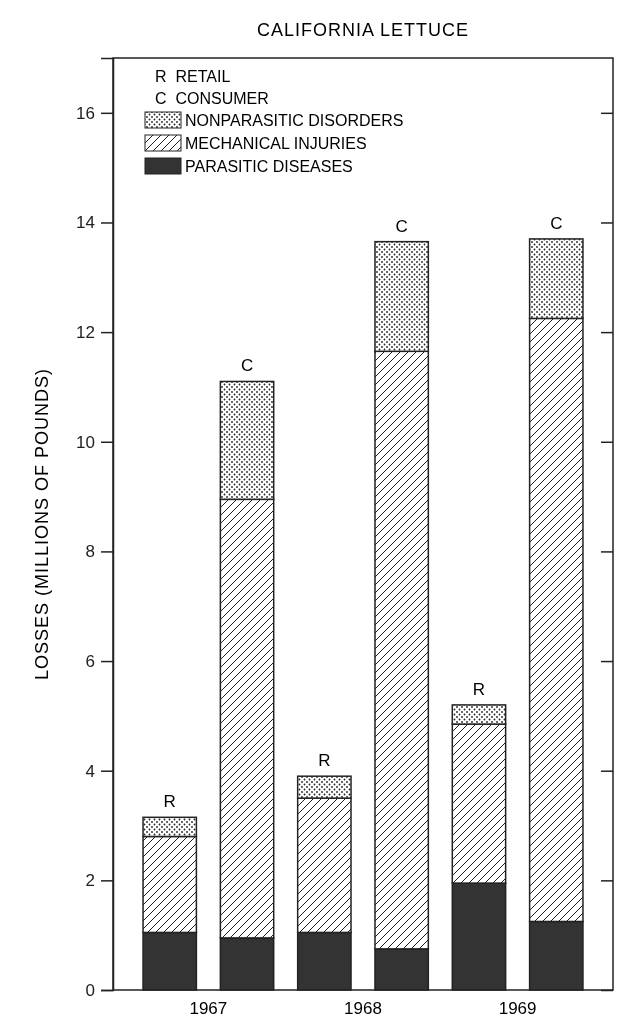 The image size is (617, 1017). What do you see at coordinates (212, 98) in the screenshot?
I see `annotation: C CONSUMER` at bounding box center [212, 98].